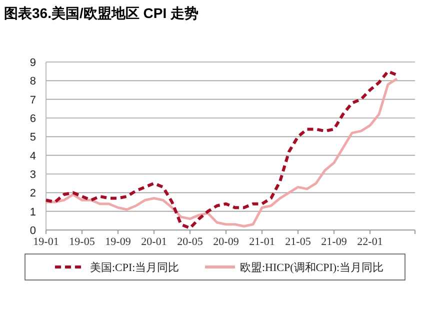 This screenshot has height=323, width=429. I want to click on x-tick-label: 19-09, so click(118, 242).